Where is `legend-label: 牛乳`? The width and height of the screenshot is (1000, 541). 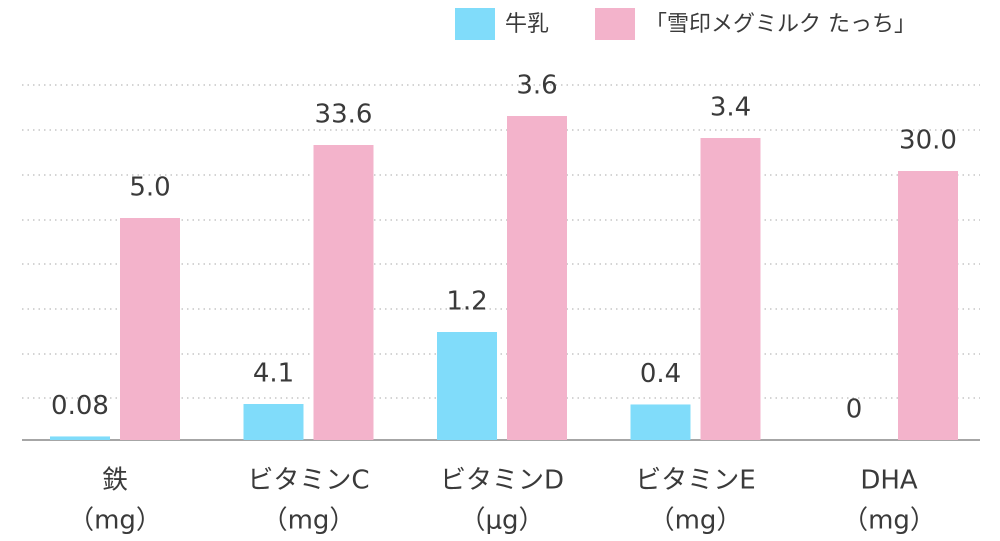
legend-label: 牛乳 is located at coordinates (527, 24).